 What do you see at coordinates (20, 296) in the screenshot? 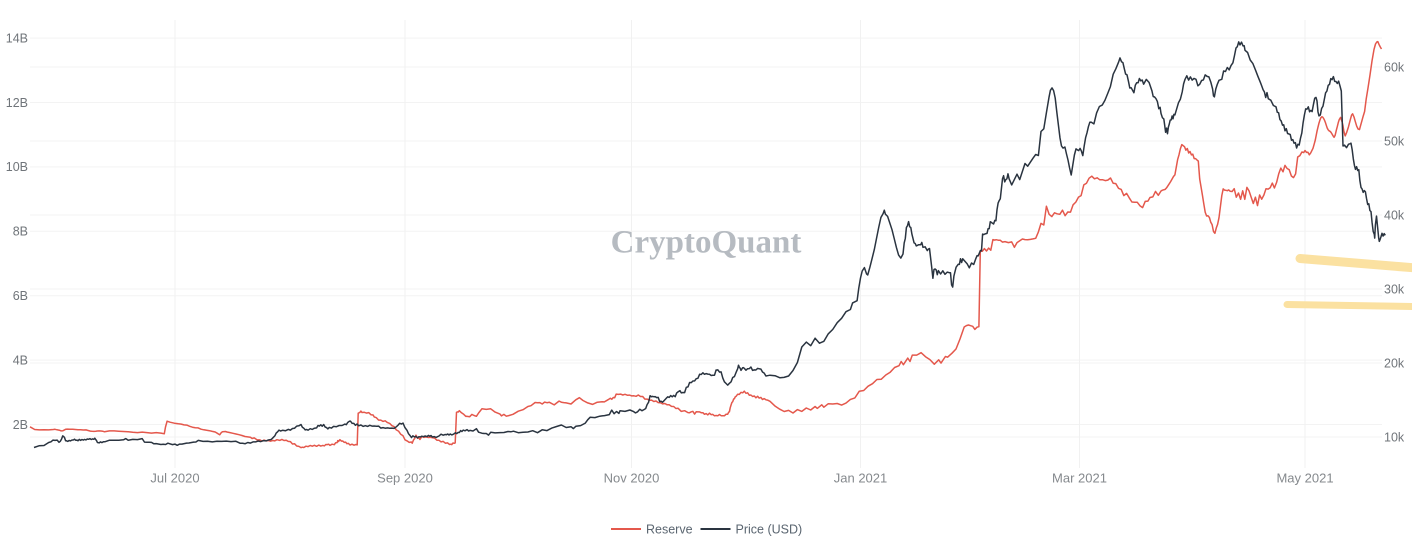
I see `svg-text: 6B` at bounding box center [20, 296].